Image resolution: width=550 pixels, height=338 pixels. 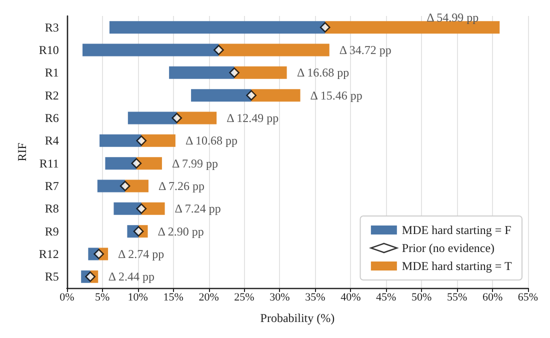 I want to click on x-tick-label: 10%, so click(x=138, y=298).